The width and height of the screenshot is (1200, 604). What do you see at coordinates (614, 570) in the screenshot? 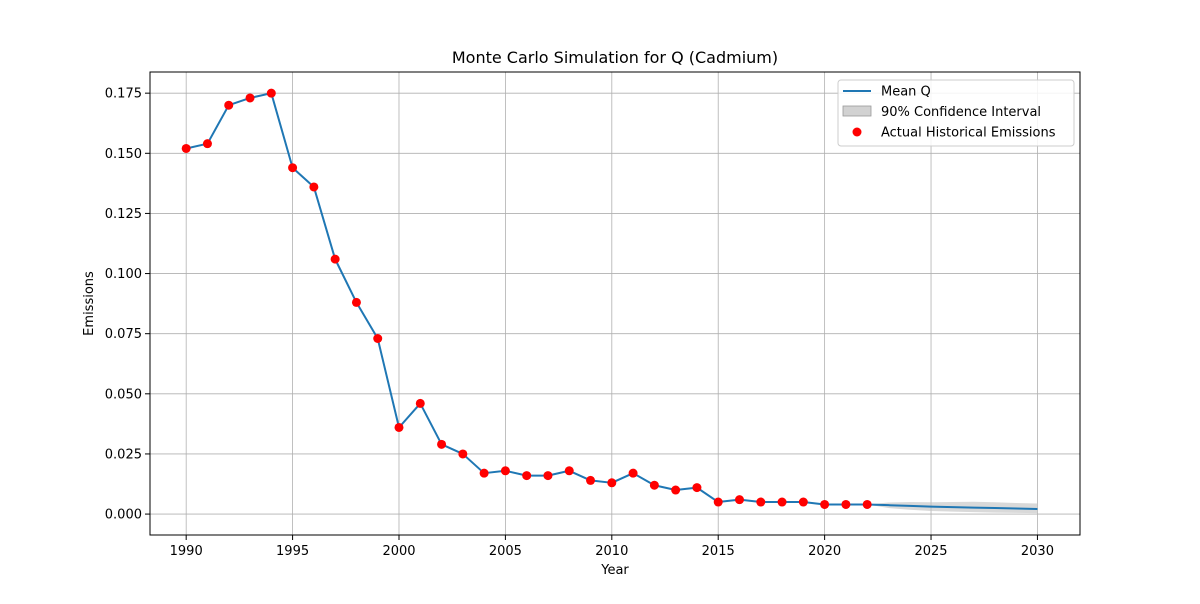
I see `x-axis-label: Year` at bounding box center [614, 570].